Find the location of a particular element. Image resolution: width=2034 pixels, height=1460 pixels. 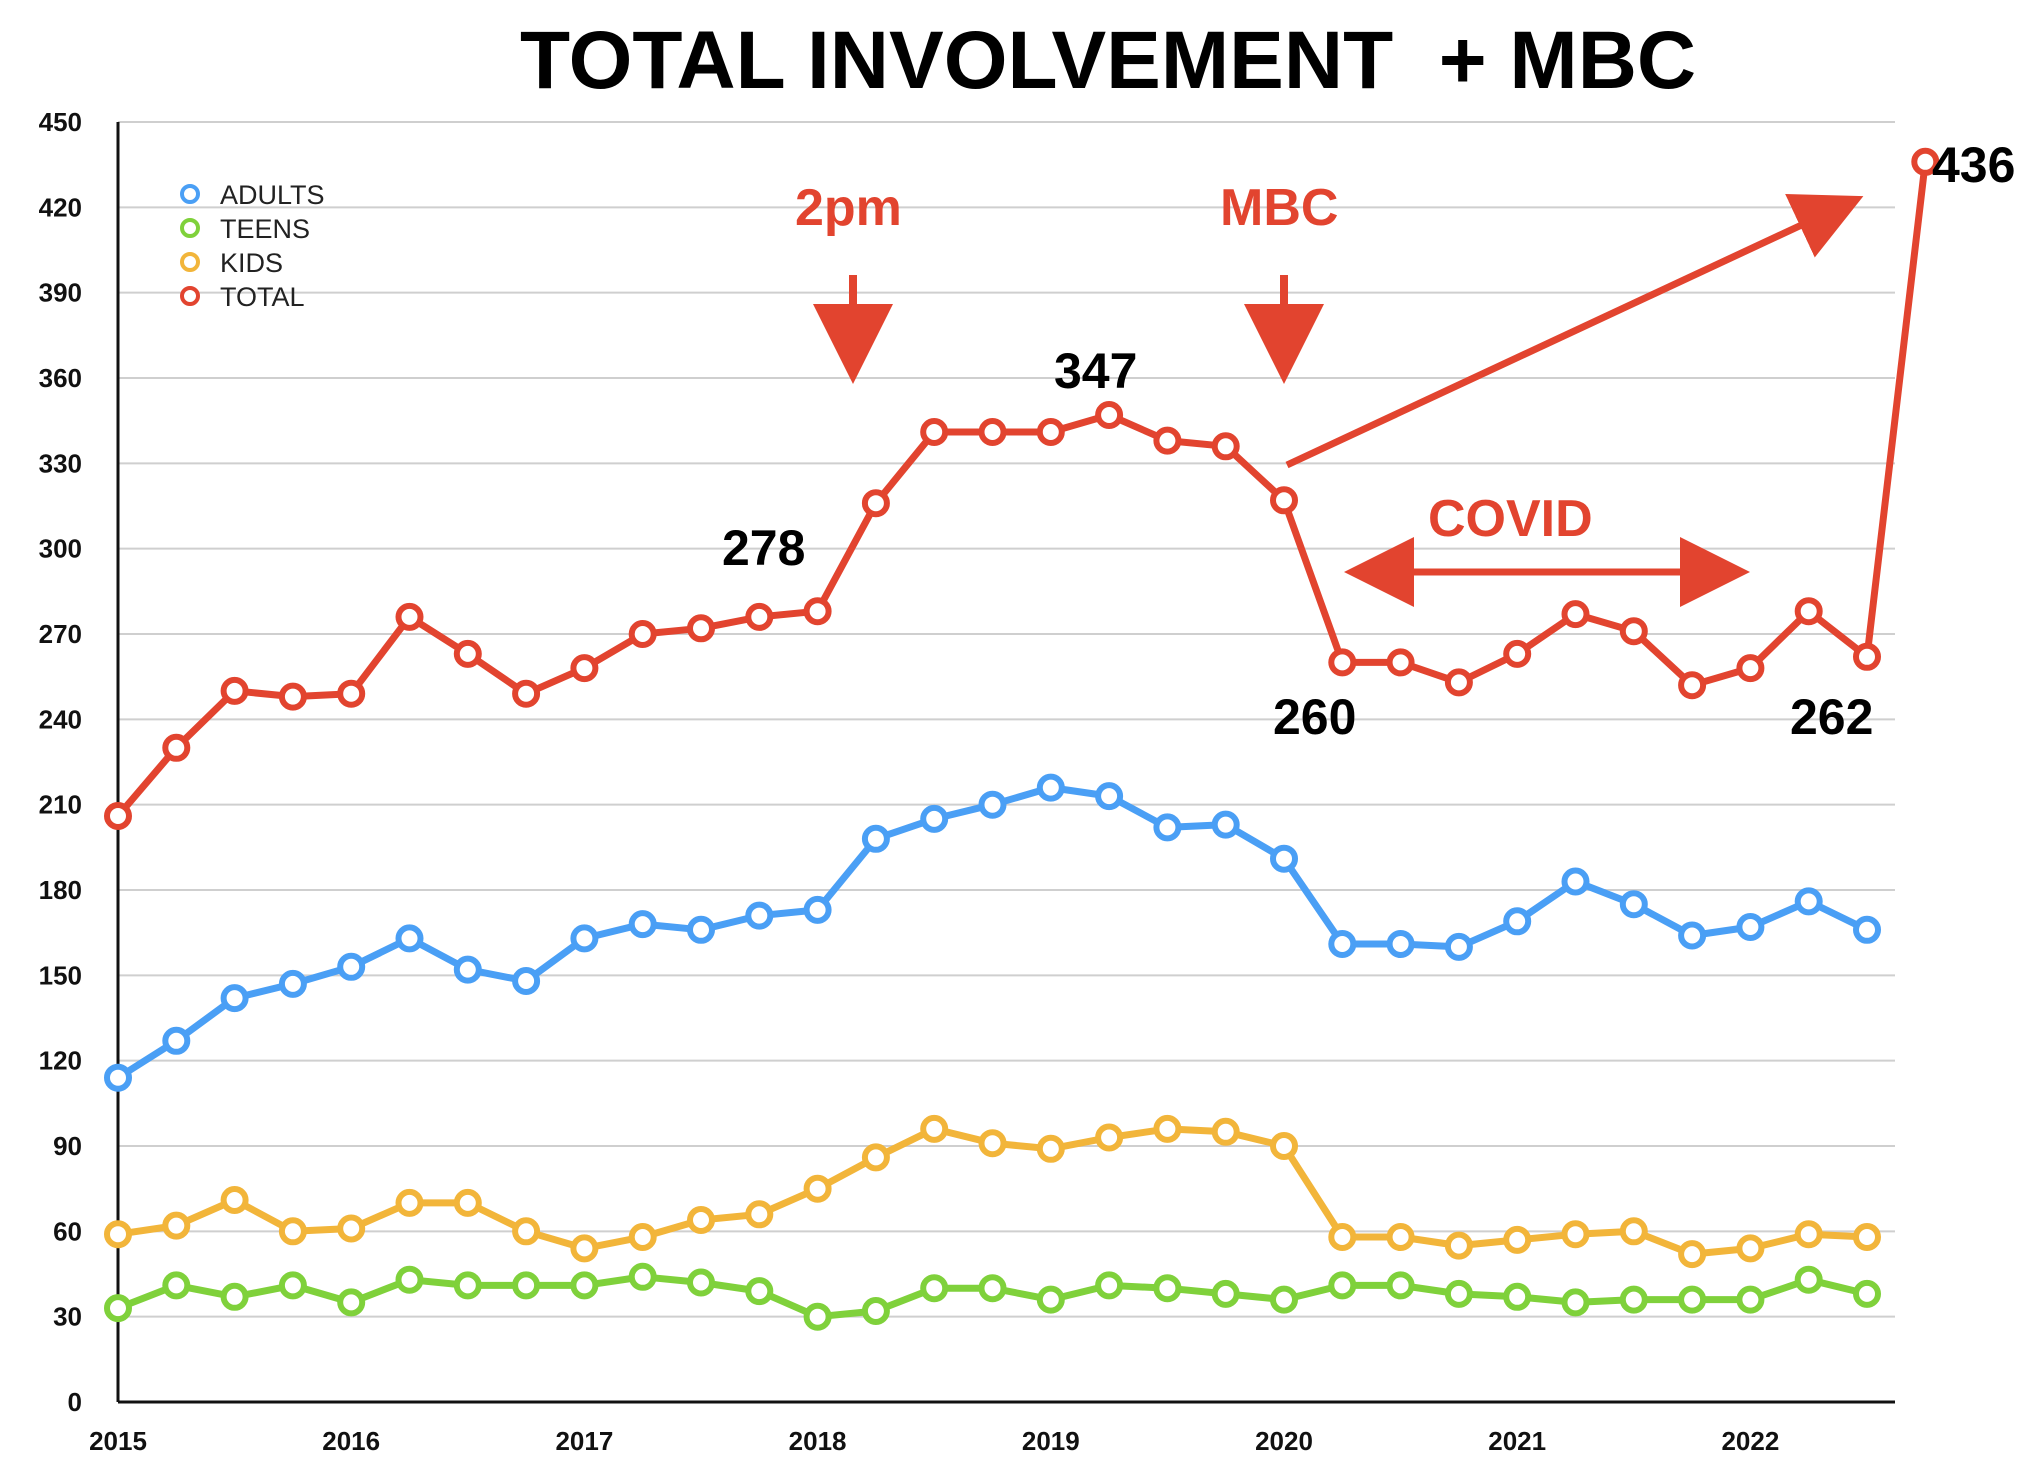

legend: ADULTS TEENS KIDS TOTAL is located at coordinates (252, 246).